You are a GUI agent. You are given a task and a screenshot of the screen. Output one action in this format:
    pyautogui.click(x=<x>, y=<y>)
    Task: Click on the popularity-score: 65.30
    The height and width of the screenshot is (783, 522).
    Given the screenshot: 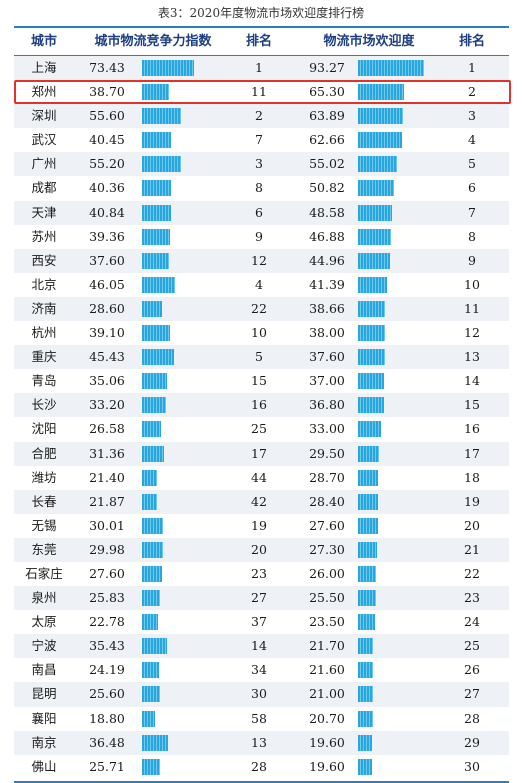 What is the action you would take?
    pyautogui.click(x=327, y=92)
    